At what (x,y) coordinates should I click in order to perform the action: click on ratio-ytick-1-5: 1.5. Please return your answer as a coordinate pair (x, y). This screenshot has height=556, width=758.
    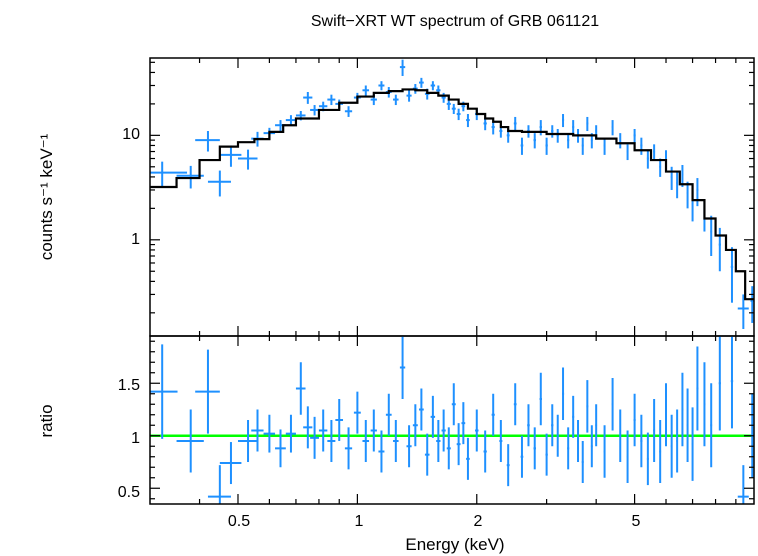
    Looking at the image, I should click on (129, 385).